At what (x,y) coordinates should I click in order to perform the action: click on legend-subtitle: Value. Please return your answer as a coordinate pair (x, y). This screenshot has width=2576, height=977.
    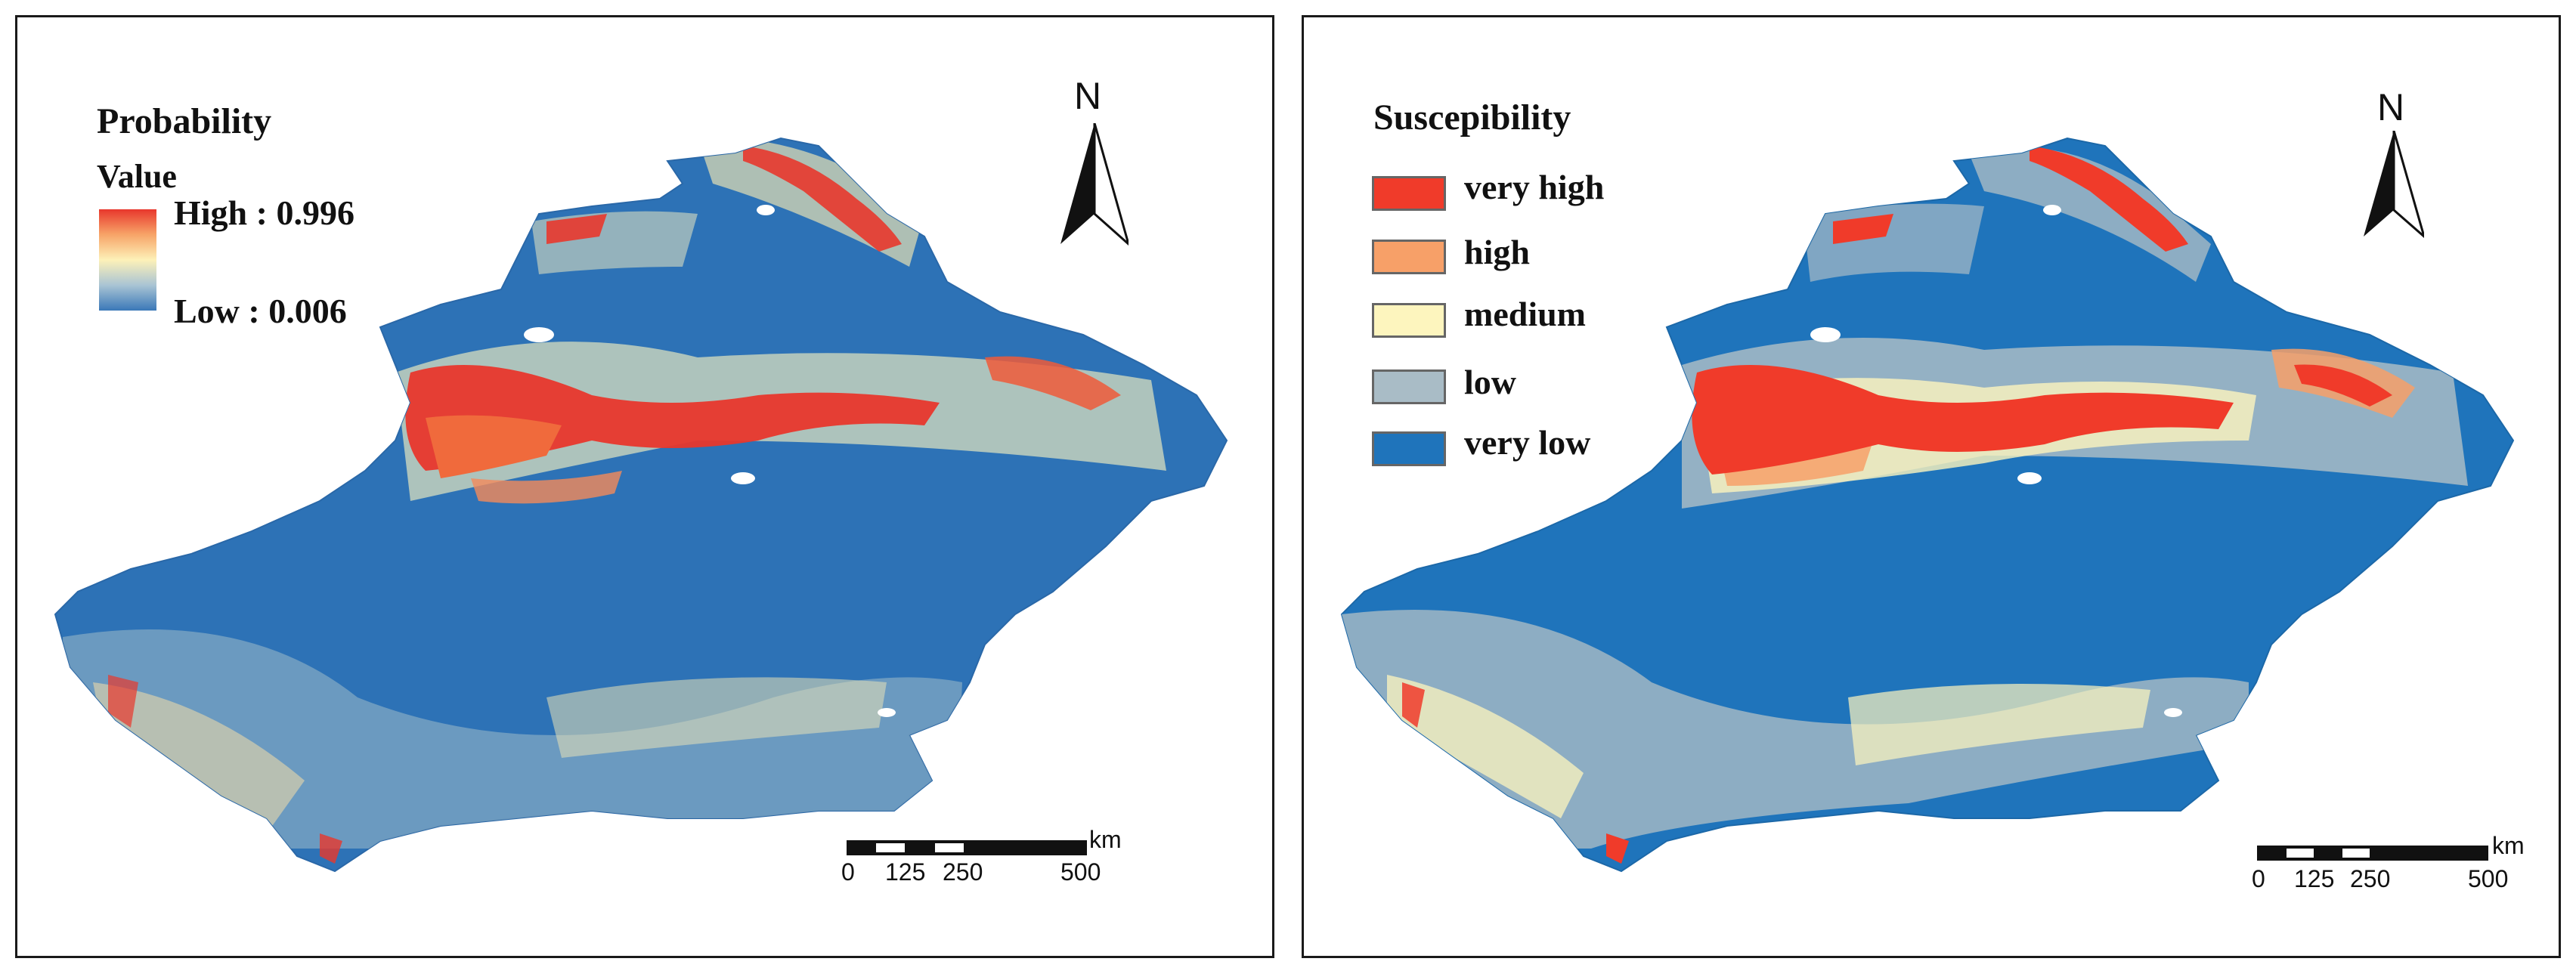
    Looking at the image, I should click on (137, 176).